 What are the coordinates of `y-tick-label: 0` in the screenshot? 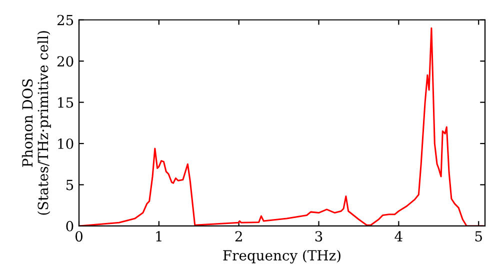 It's located at (70, 226).